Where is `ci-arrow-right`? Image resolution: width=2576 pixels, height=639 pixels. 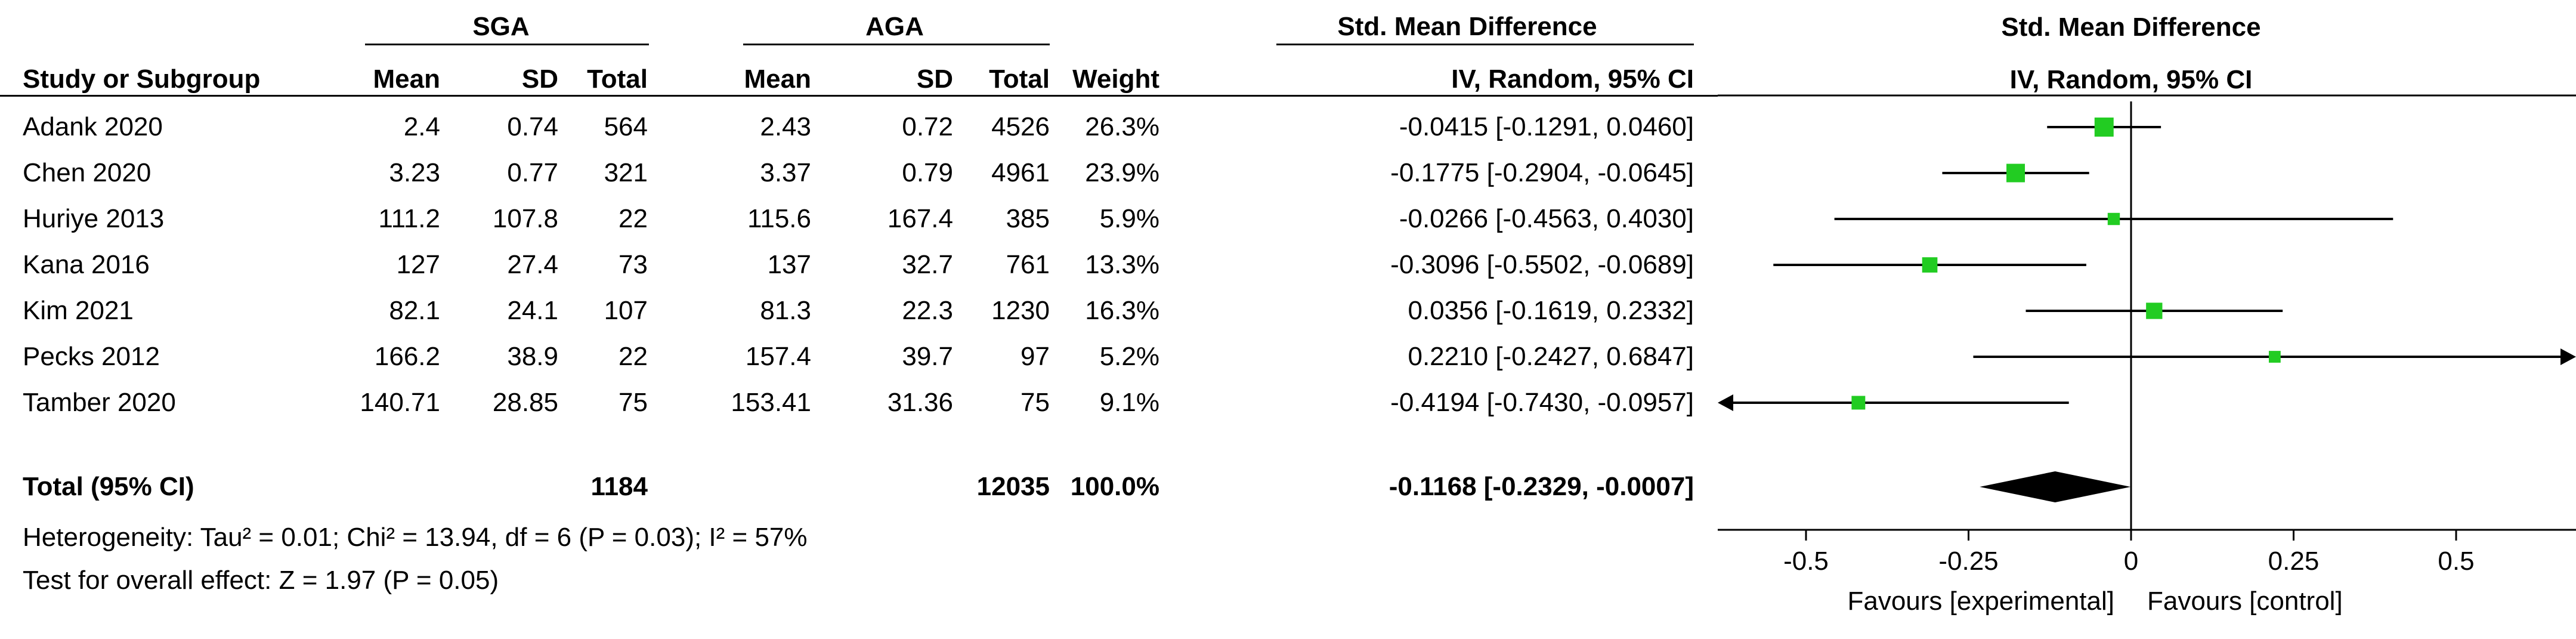
ci-arrow-right is located at coordinates (2568, 356).